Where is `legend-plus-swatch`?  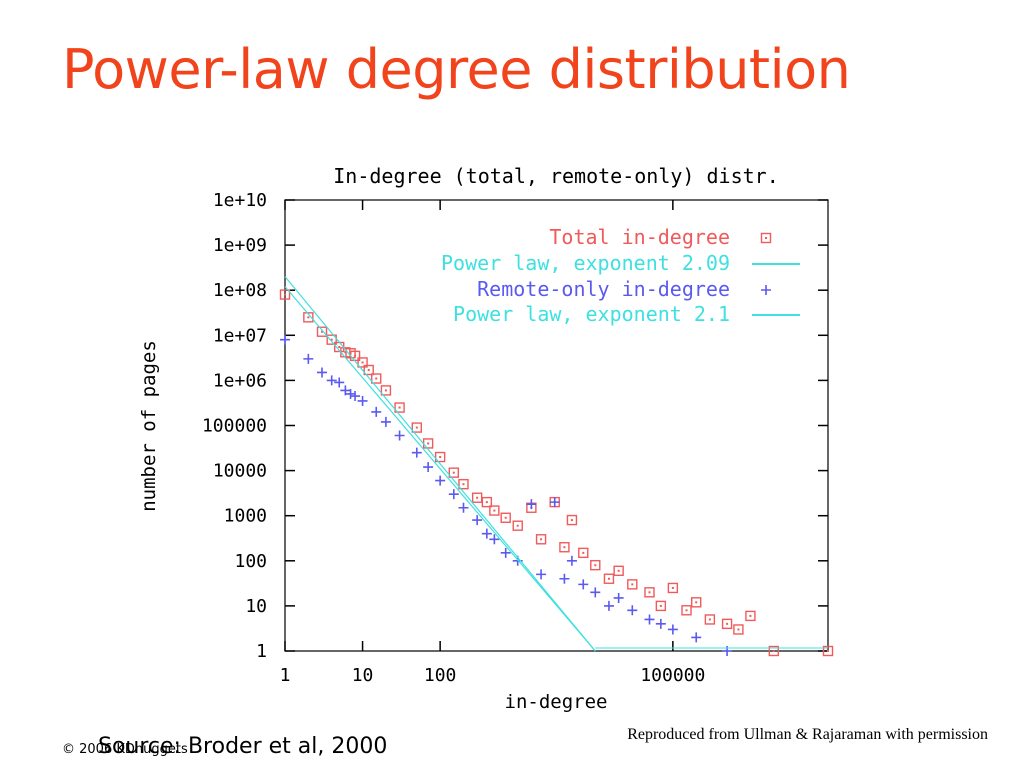 legend-plus-swatch is located at coordinates (766, 290).